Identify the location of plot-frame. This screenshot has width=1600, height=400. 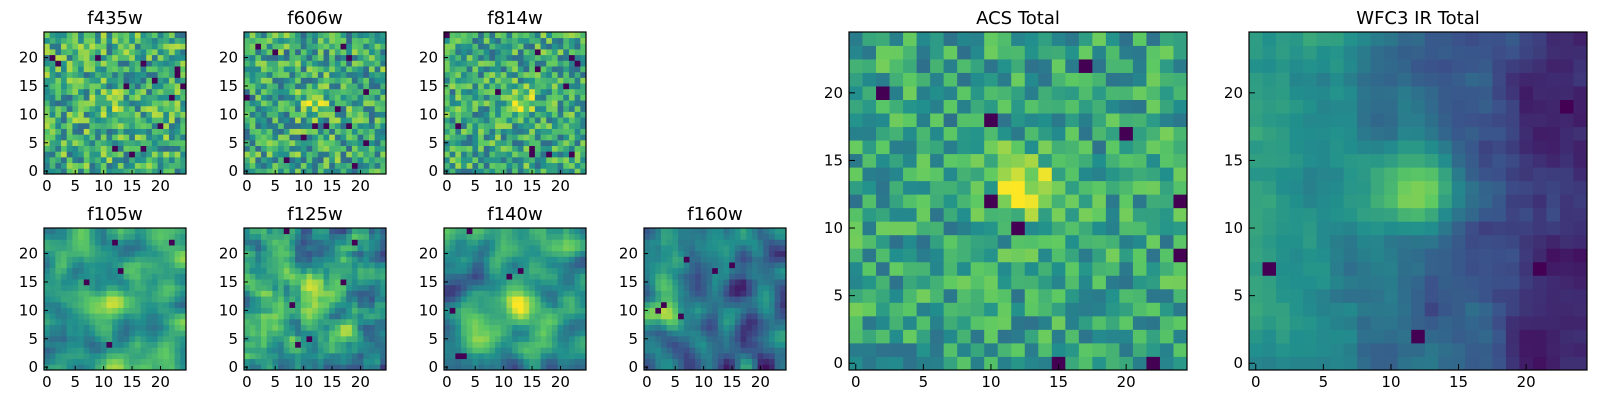
(115, 299).